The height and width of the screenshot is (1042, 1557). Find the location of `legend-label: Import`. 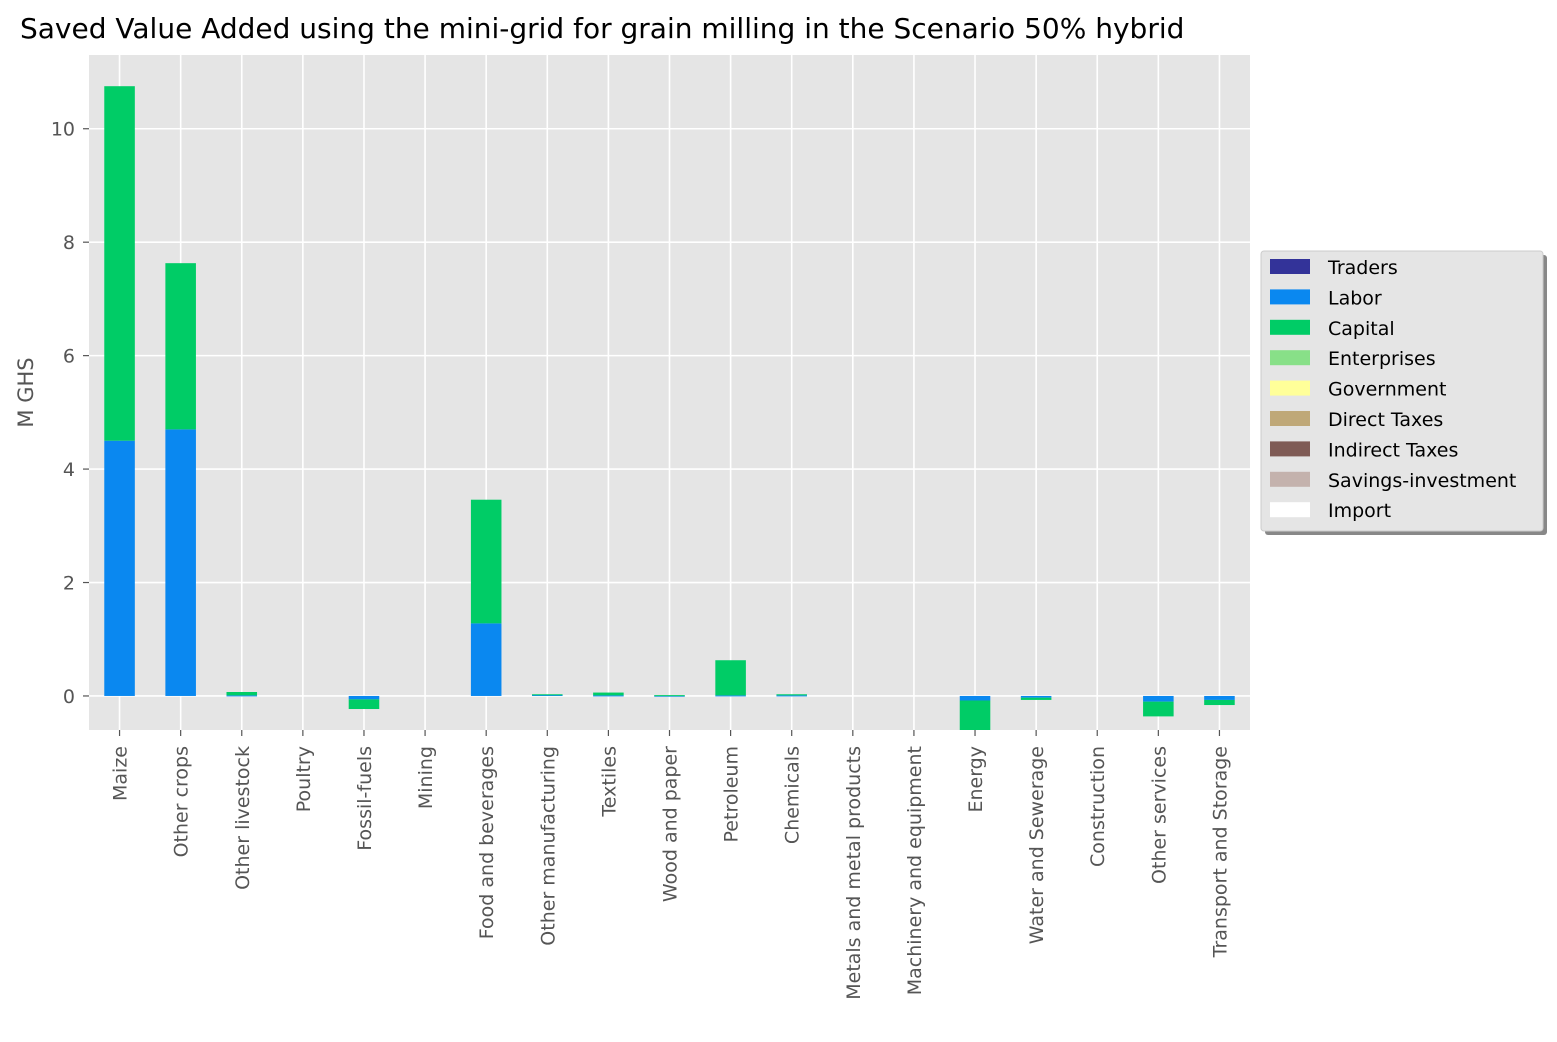

legend-label: Import is located at coordinates (1359, 511).